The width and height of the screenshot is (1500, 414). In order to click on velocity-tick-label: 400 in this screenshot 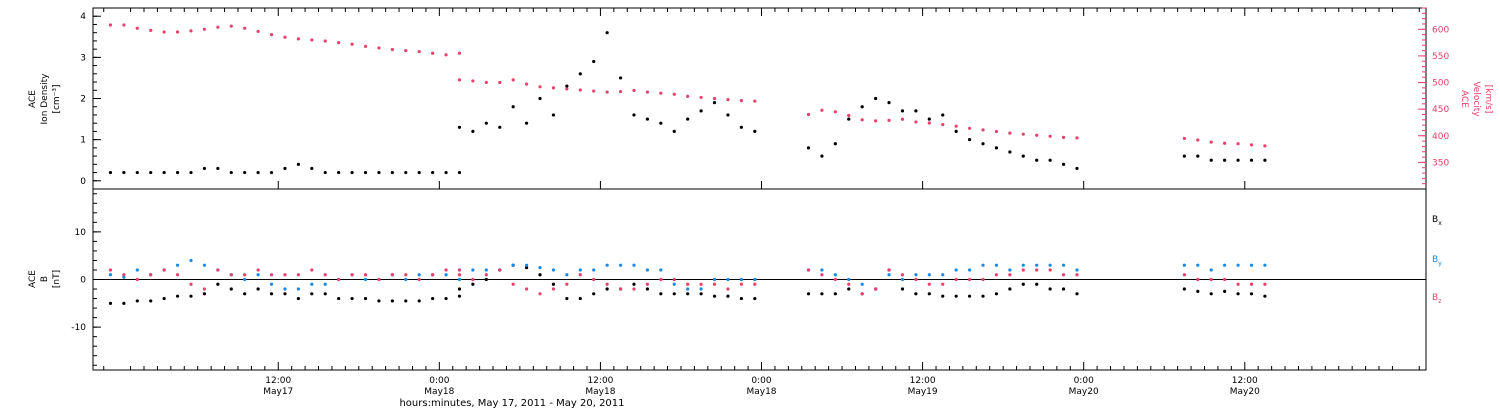, I will do `click(1440, 137)`.